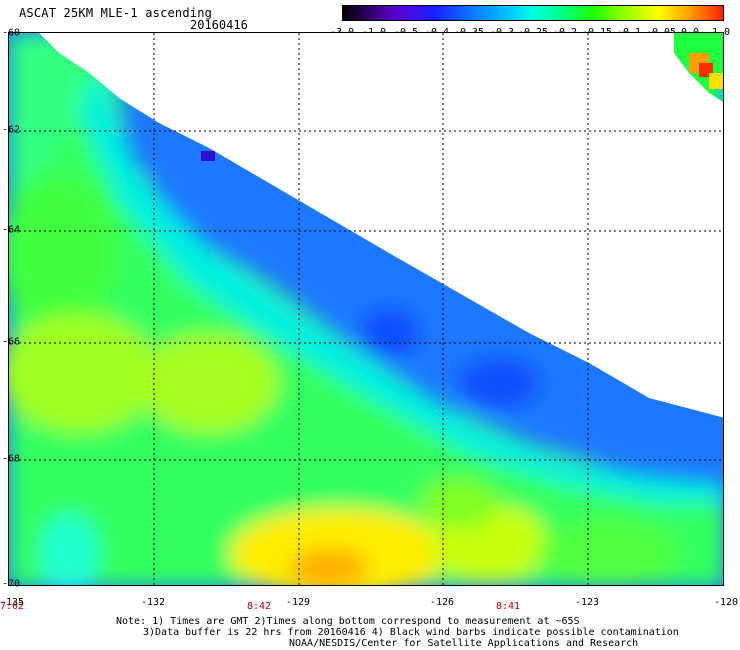 Image resolution: width=740 pixels, height=650 pixels. I want to click on map-title: ASCAT 25KM MLE-1 ascending, so click(116, 13).